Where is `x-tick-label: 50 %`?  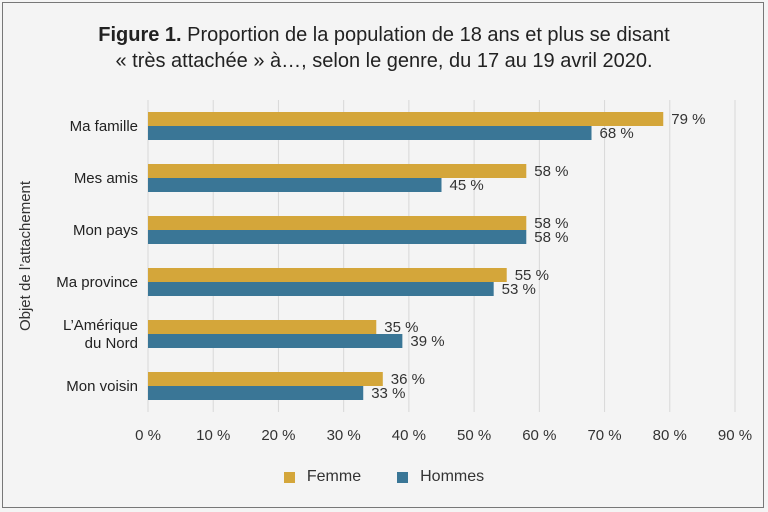 x-tick-label: 50 % is located at coordinates (474, 435).